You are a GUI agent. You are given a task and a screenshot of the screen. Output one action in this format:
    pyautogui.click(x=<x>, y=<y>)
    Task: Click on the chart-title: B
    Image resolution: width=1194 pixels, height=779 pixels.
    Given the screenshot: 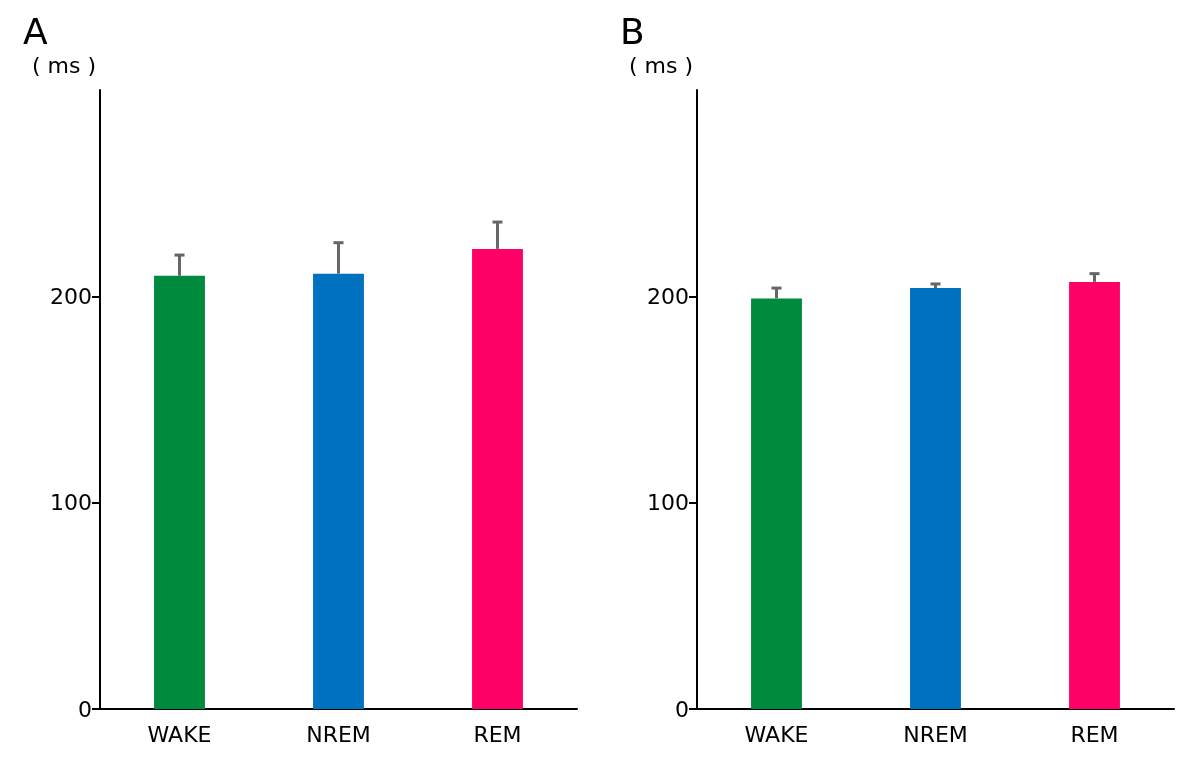 What is the action you would take?
    pyautogui.click(x=632, y=31)
    